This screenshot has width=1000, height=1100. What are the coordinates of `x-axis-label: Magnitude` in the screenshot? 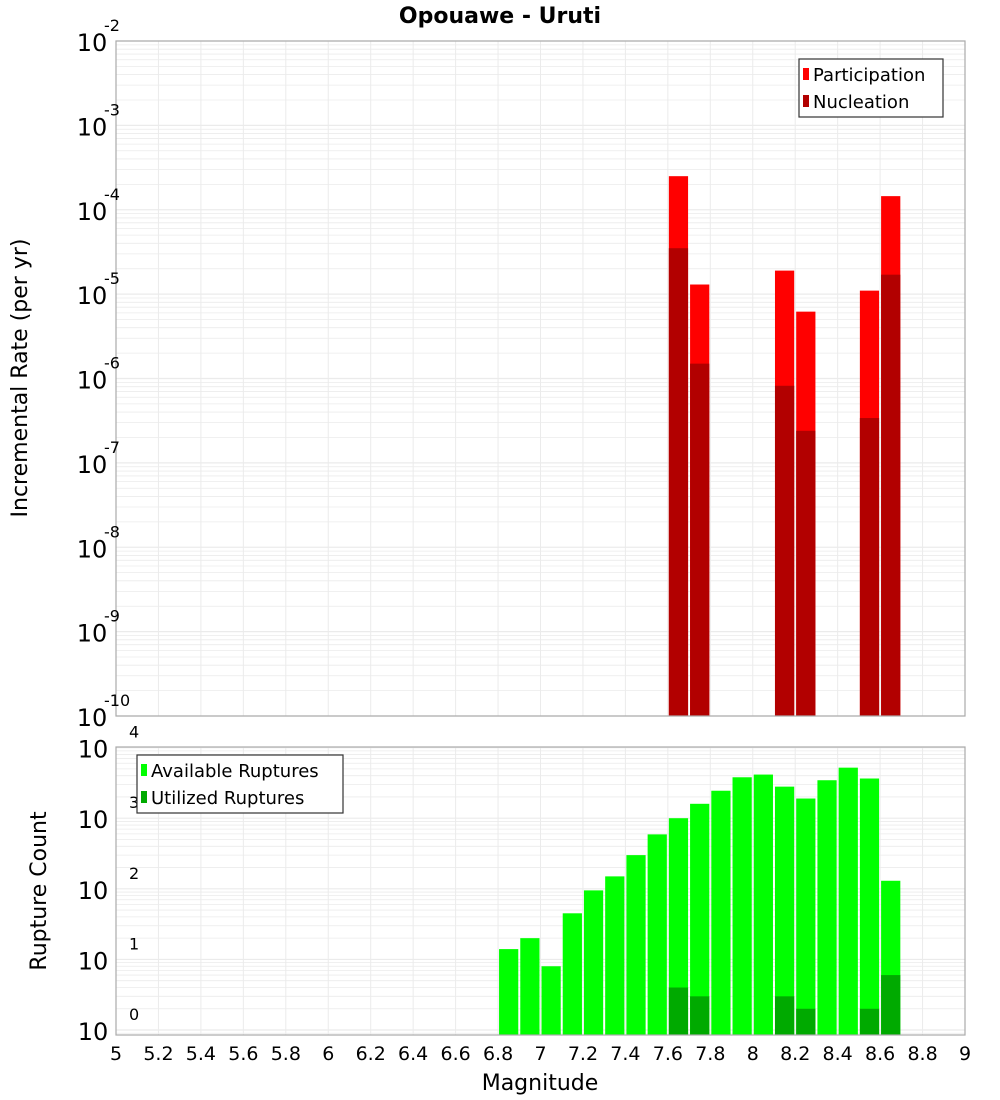 It's located at (540, 1083).